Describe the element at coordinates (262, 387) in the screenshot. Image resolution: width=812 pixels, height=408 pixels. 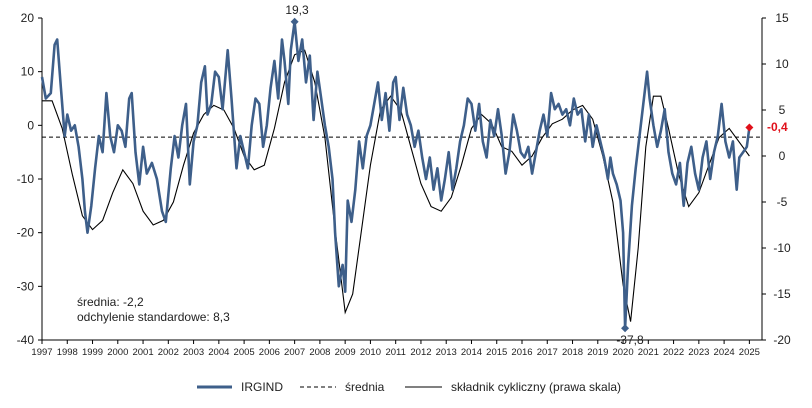
I see `legend-irgind-label: IRGIND` at that location.